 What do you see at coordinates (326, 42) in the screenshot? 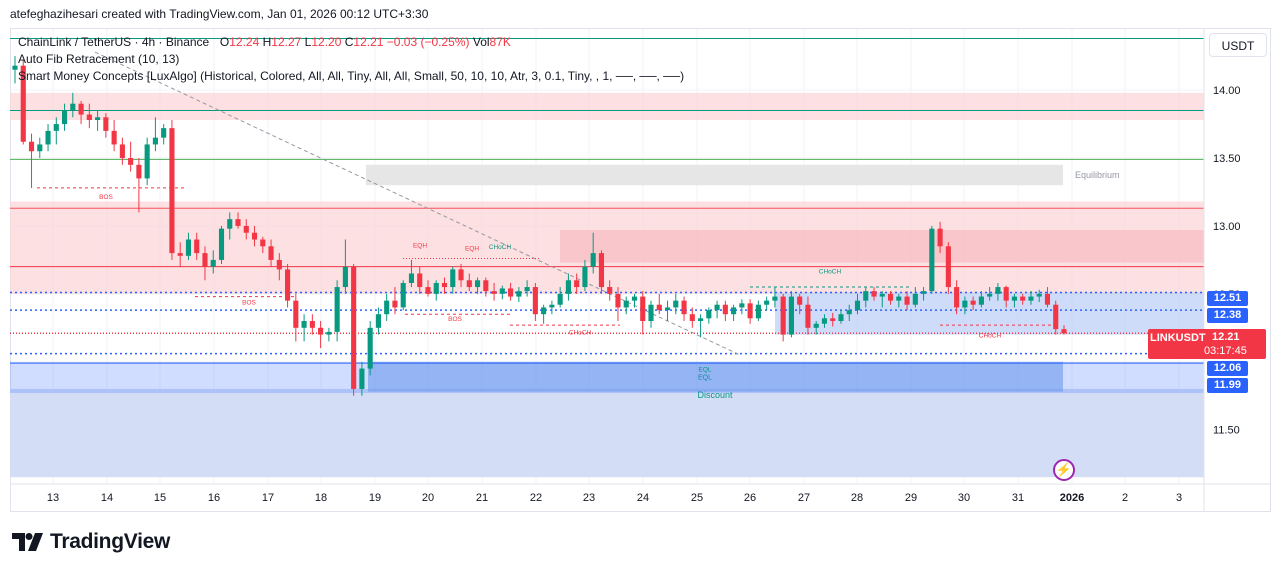
I see `legend-low-value: 12.20` at bounding box center [326, 42].